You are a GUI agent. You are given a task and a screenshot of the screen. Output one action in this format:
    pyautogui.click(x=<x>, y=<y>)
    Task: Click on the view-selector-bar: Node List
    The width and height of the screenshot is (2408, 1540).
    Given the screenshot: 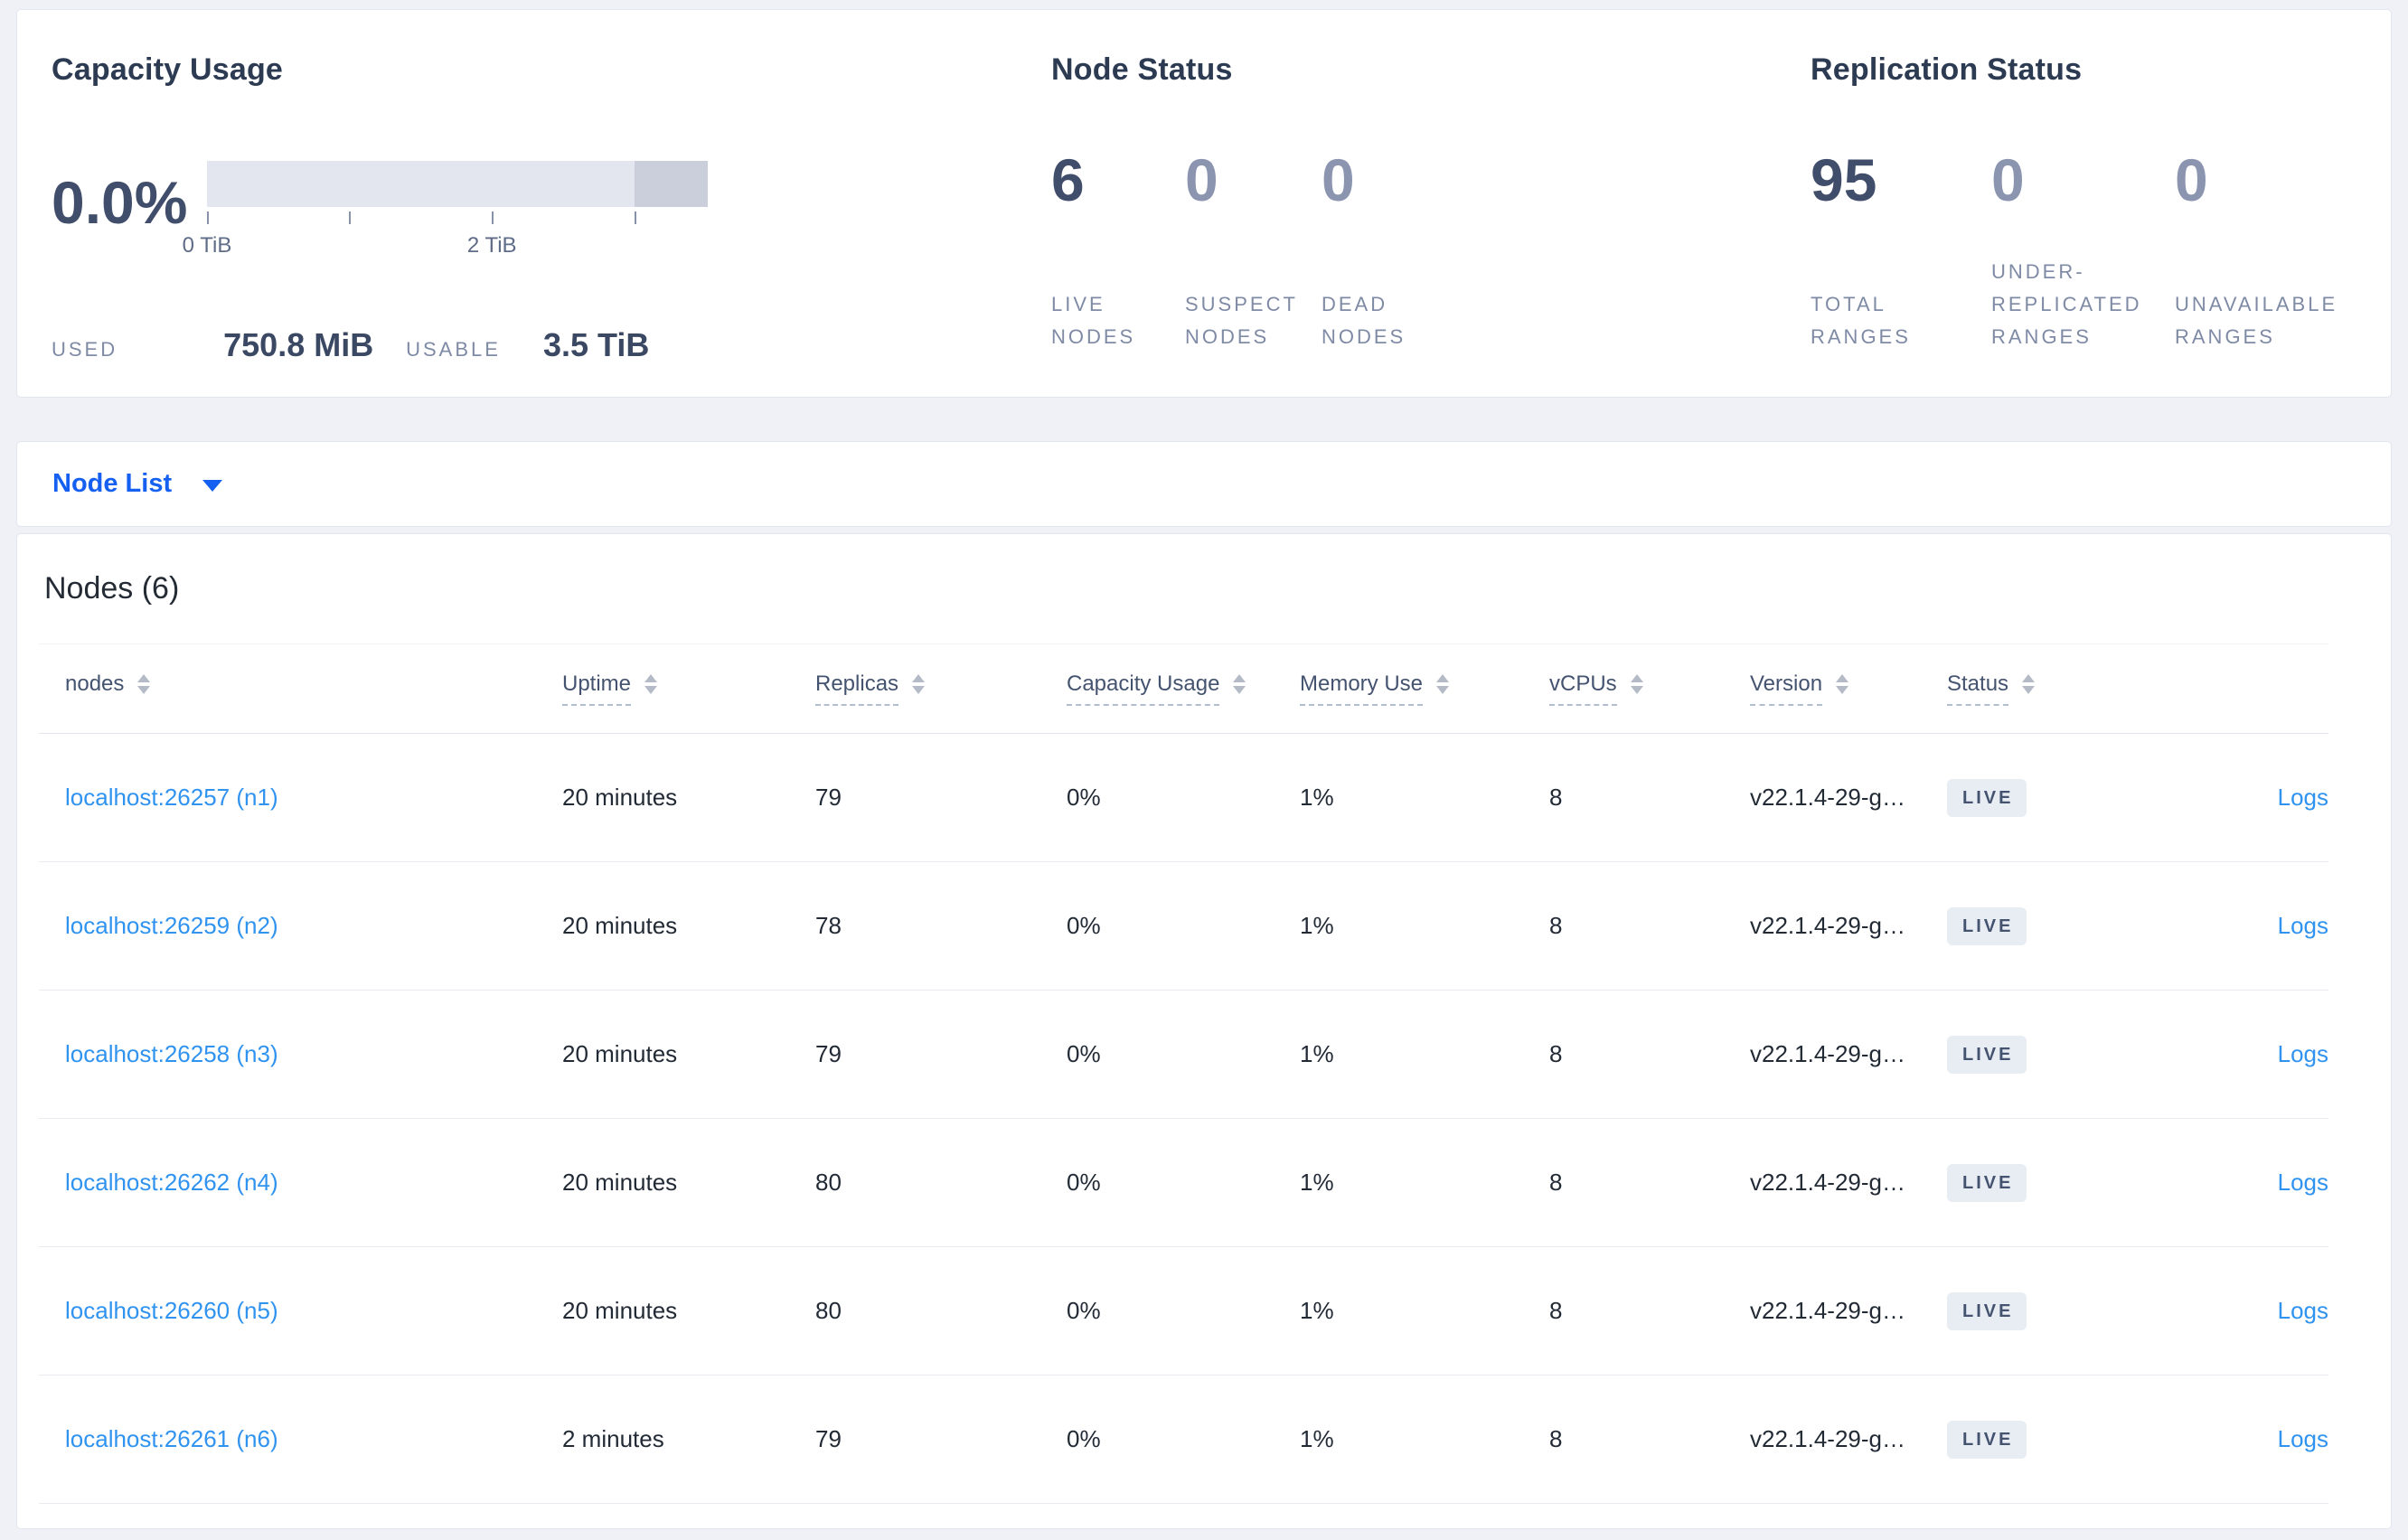 What is the action you would take?
    pyautogui.click(x=1204, y=484)
    